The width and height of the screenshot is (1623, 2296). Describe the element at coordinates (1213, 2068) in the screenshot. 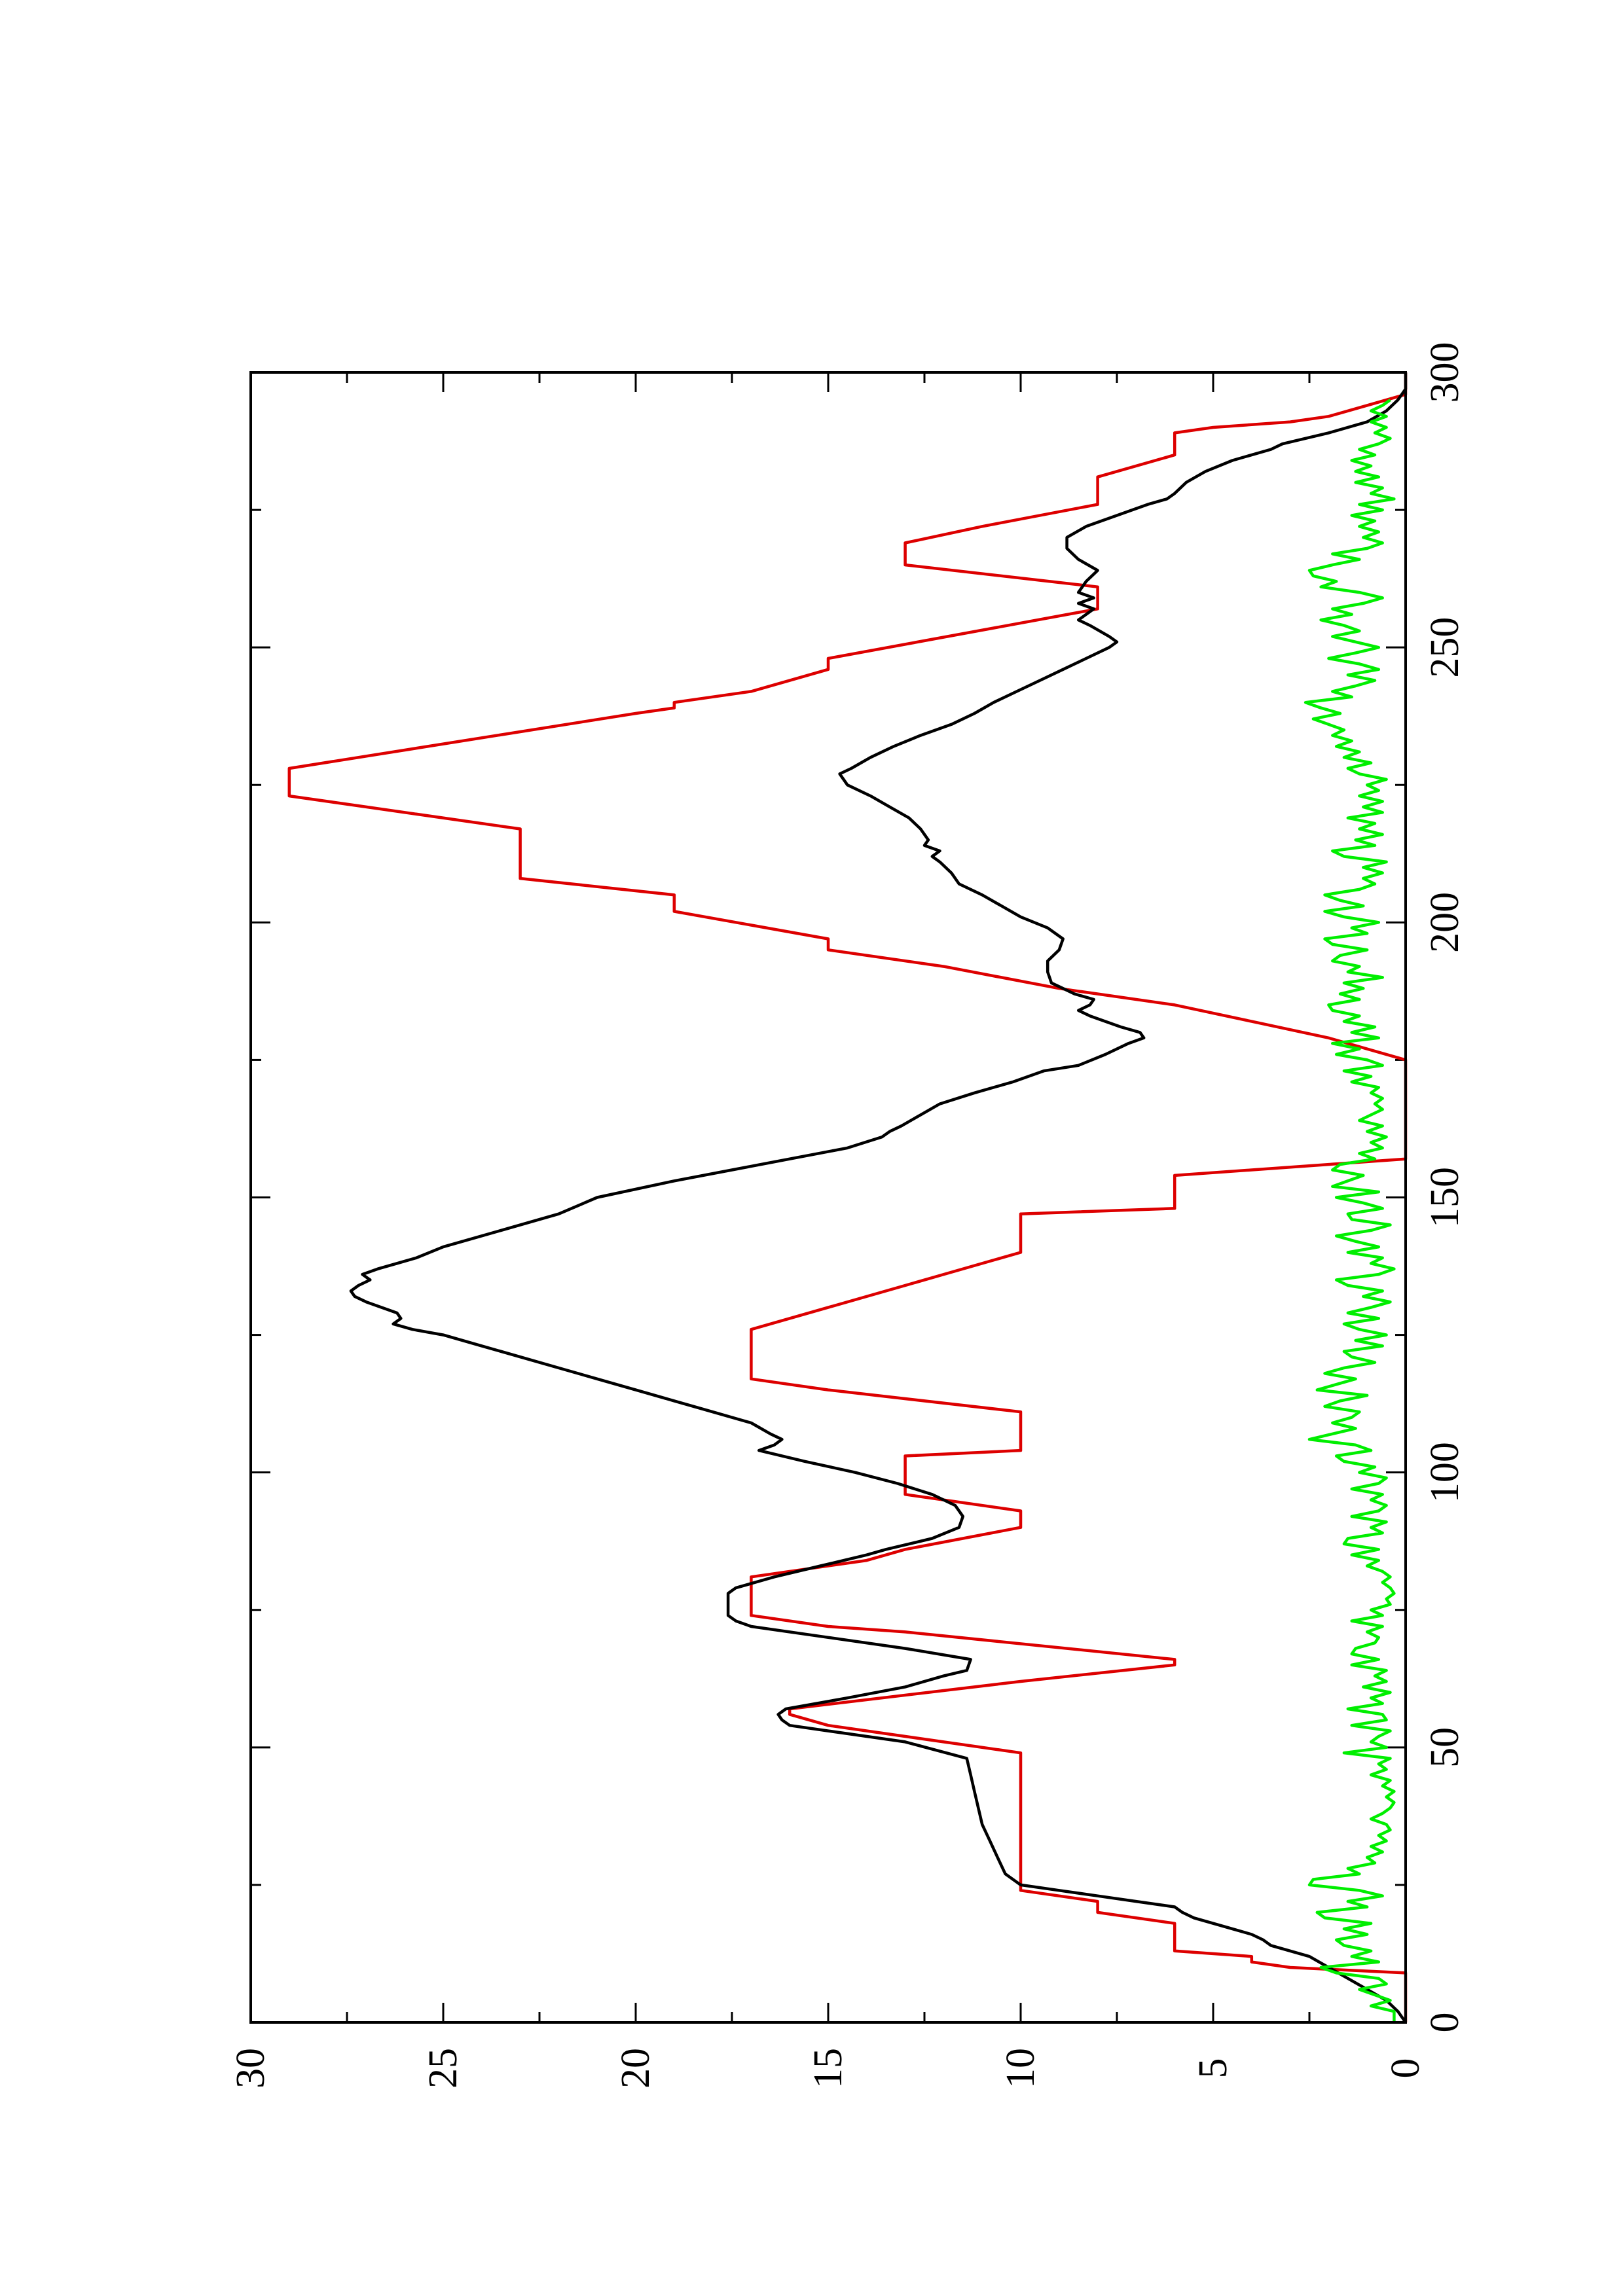

I see `y-tick-label: 5` at that location.